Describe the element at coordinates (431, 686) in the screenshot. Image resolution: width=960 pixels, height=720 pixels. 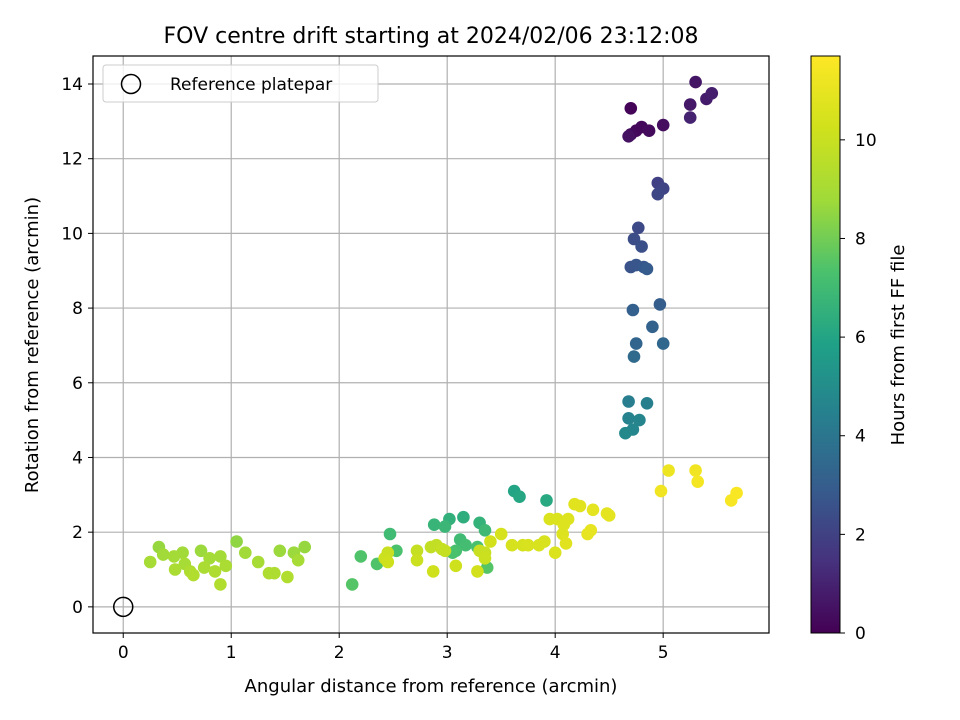
I see `x-axis-label: Angular distance from reference (arcmin)` at that location.